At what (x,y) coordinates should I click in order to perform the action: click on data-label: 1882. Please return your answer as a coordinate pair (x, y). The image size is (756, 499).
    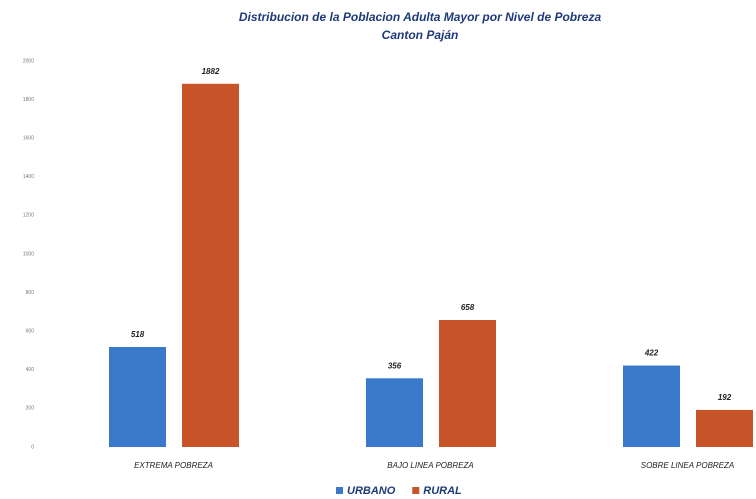
    Looking at the image, I should click on (211, 71).